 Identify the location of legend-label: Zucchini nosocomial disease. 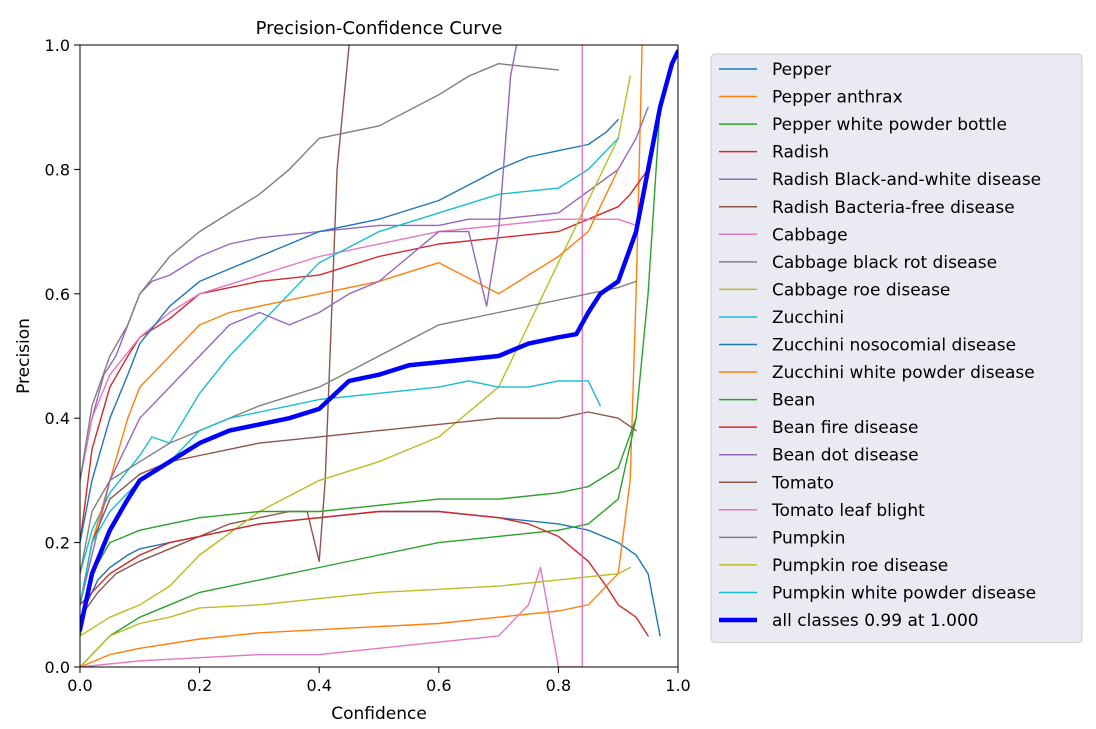
(894, 346).